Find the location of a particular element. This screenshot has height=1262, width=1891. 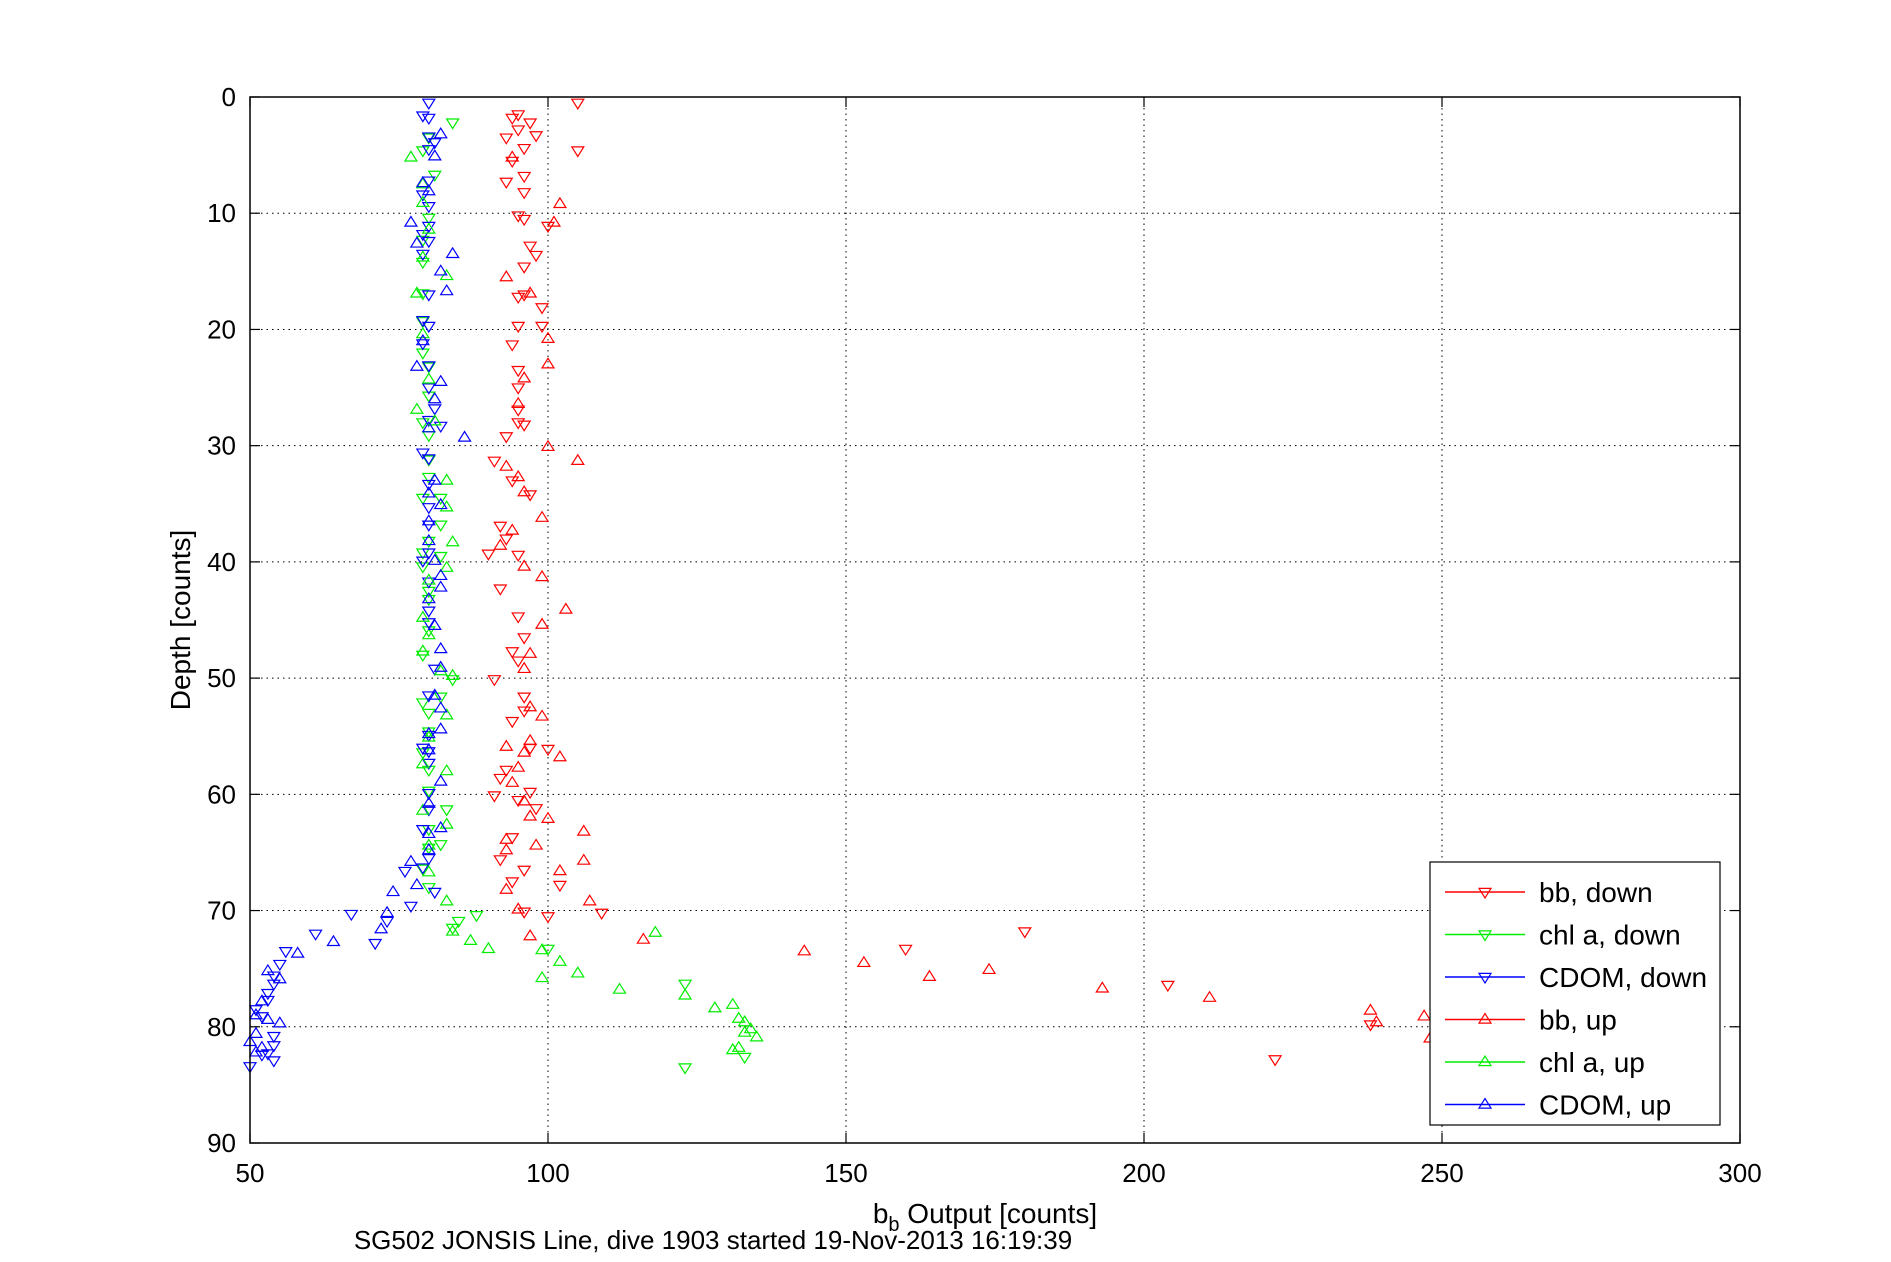

x-tick-label: 200 is located at coordinates (1143, 1173).